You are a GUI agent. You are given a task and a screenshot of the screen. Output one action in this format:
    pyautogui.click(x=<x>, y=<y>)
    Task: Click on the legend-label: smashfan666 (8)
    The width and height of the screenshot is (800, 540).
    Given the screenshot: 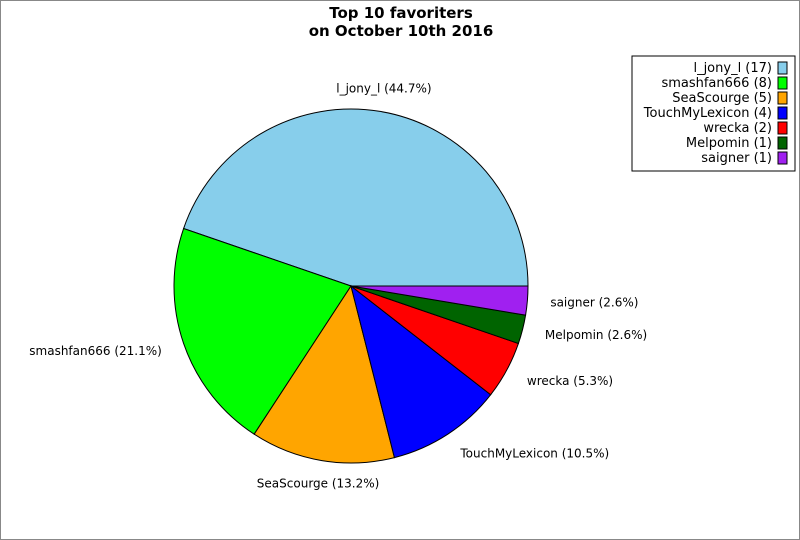 What is the action you would take?
    pyautogui.click(x=716, y=83)
    